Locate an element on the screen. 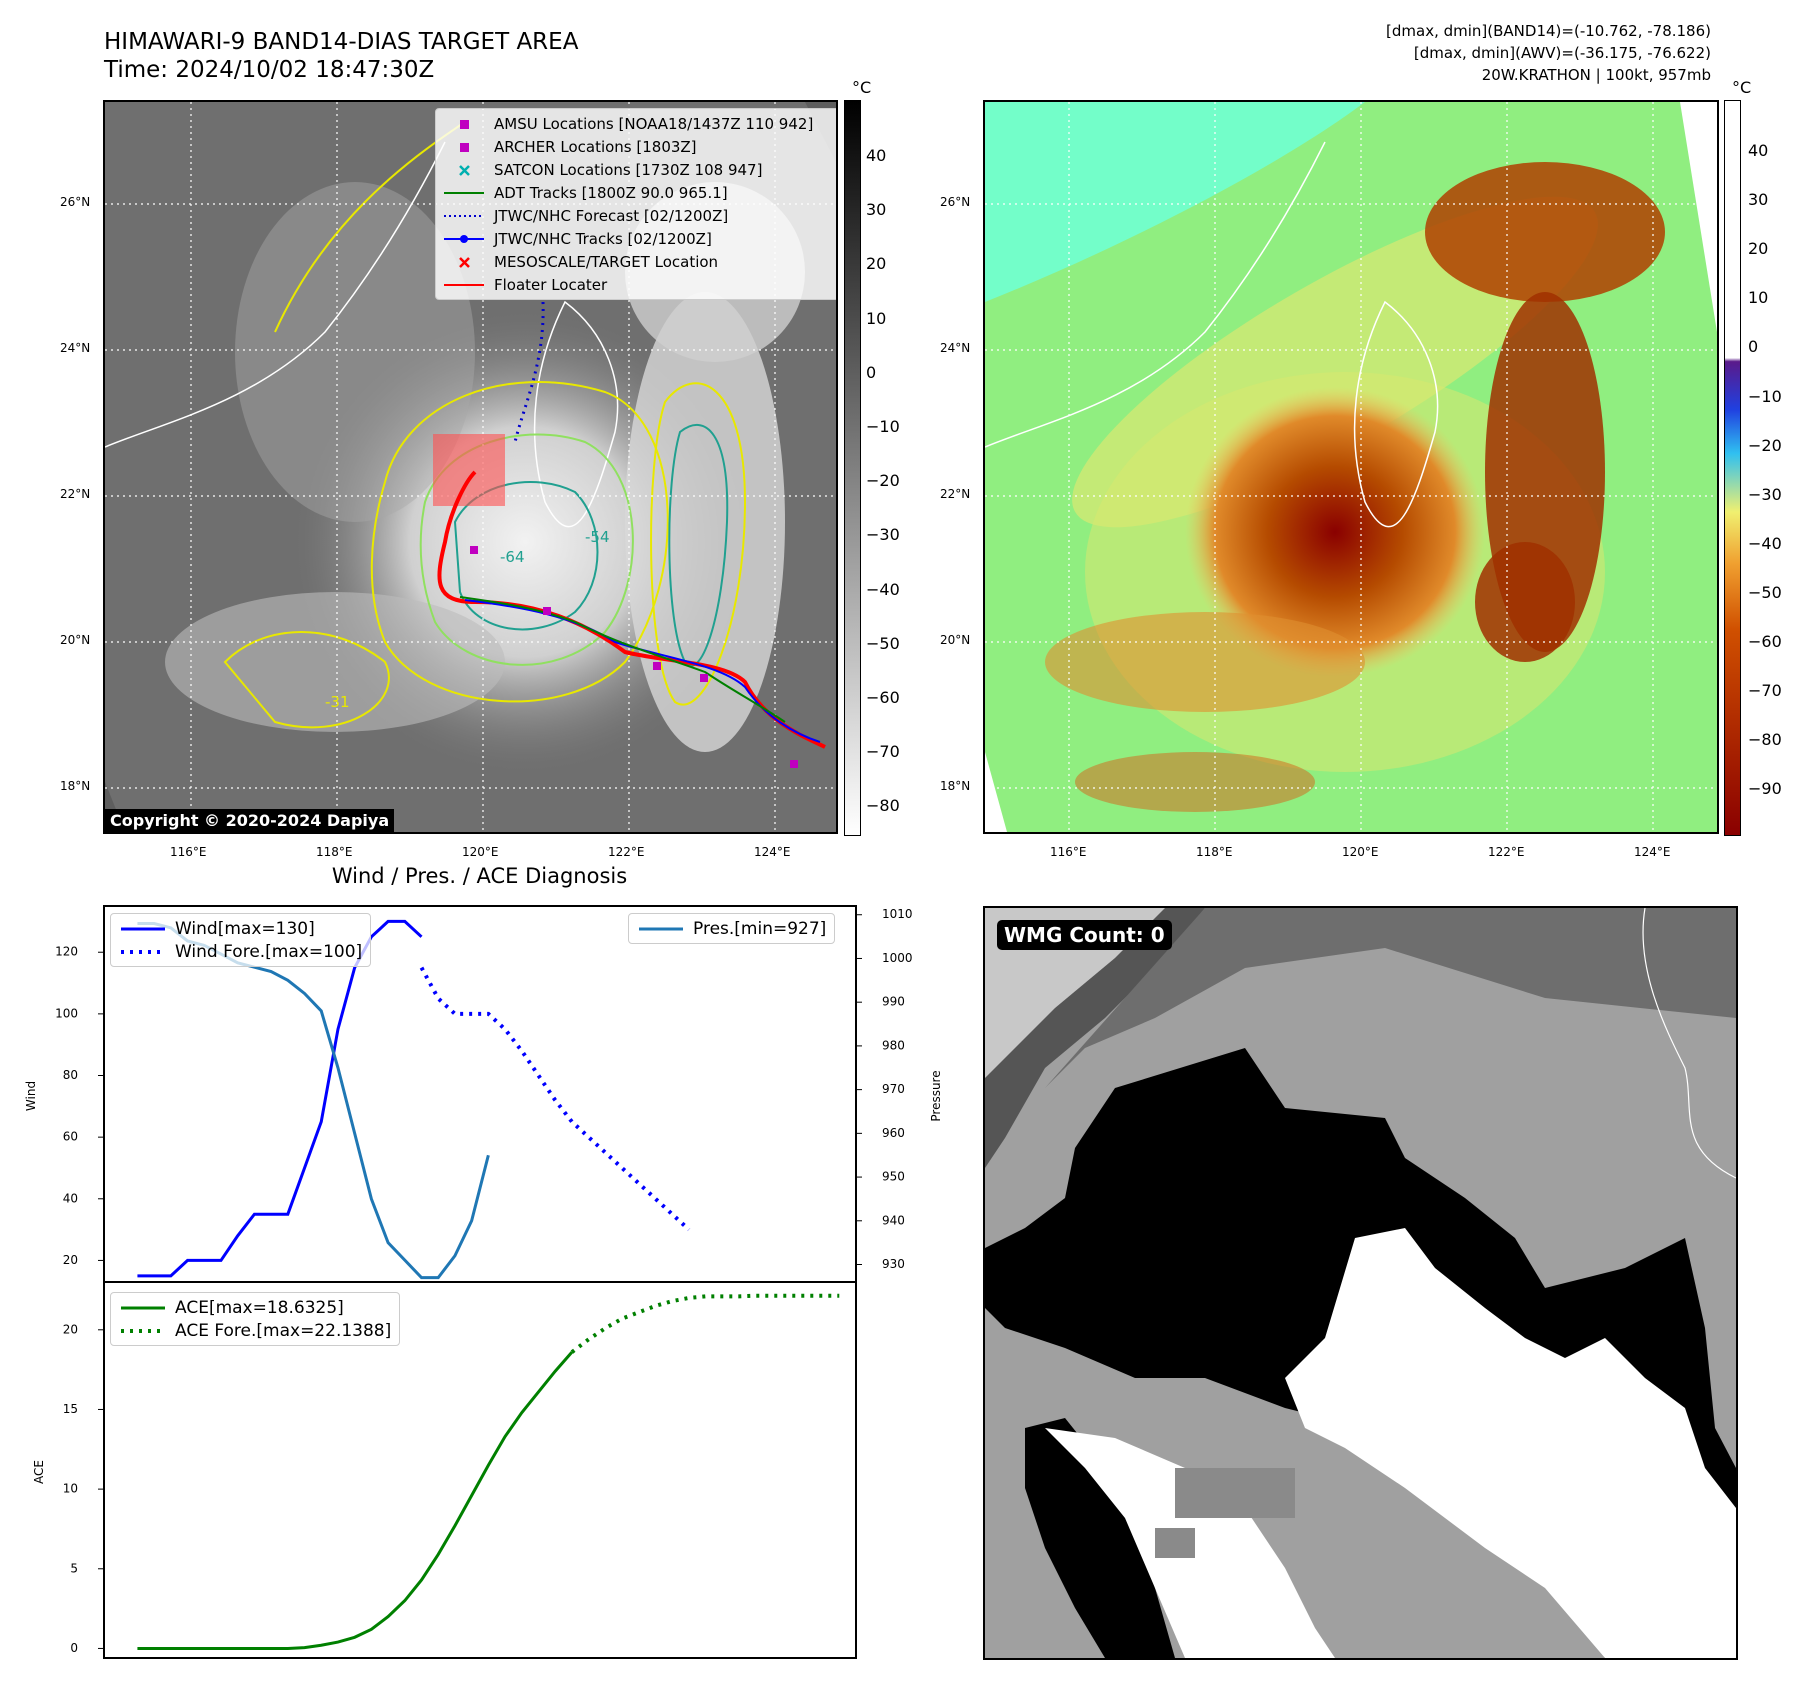 The image size is (1797, 1690). colorbar-right-tick: −80 is located at coordinates (1765, 740).